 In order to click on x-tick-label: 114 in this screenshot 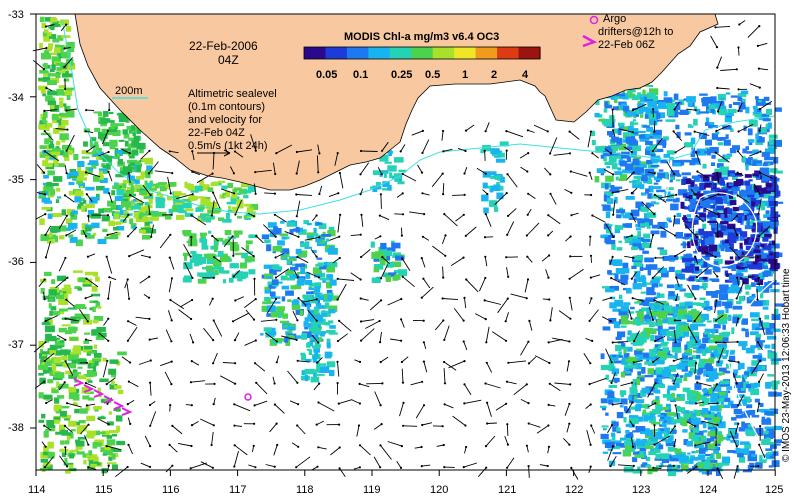, I will do `click(37, 490)`.